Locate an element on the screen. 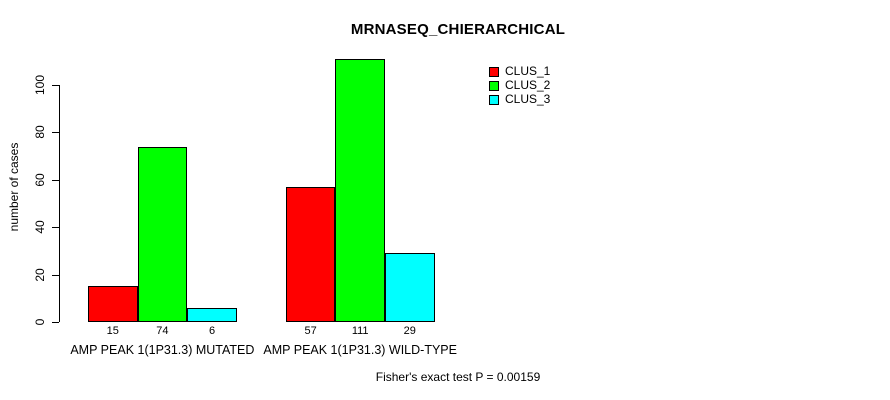  y-tick-label: 40 is located at coordinates (40, 227).